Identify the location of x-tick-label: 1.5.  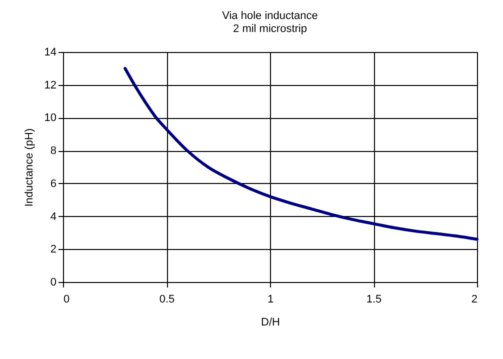
(374, 300).